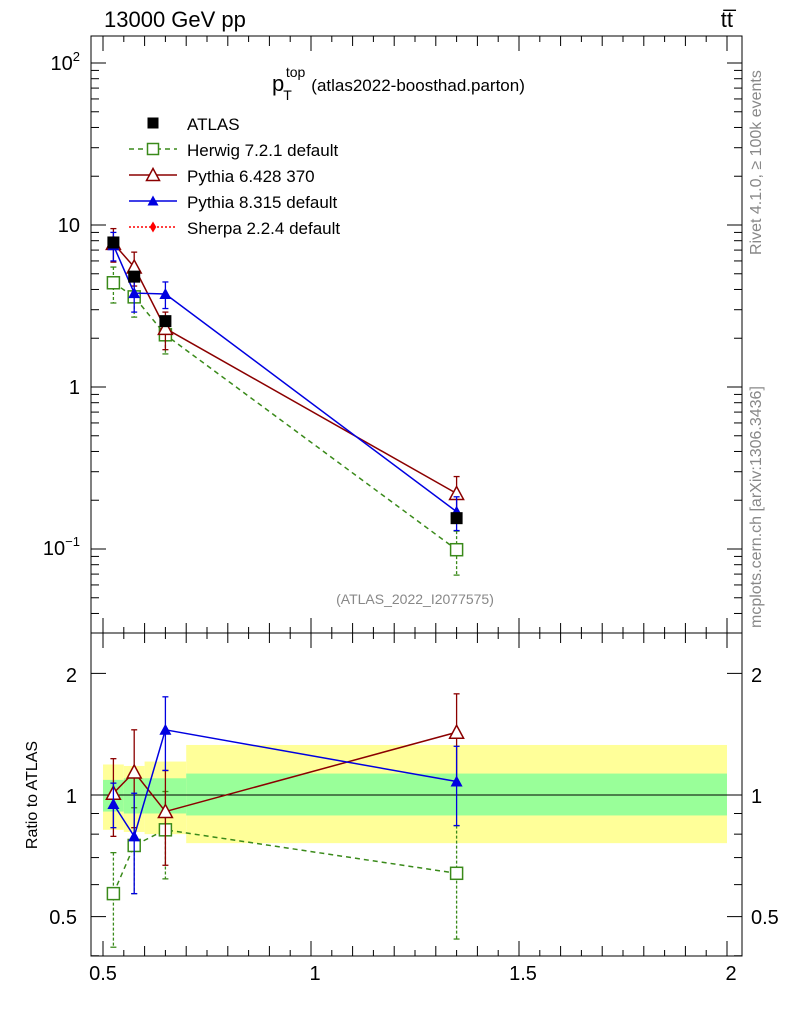 This screenshot has height=1024, width=786. I want to click on xtick-label-0p5: 0.5, so click(103, 974).